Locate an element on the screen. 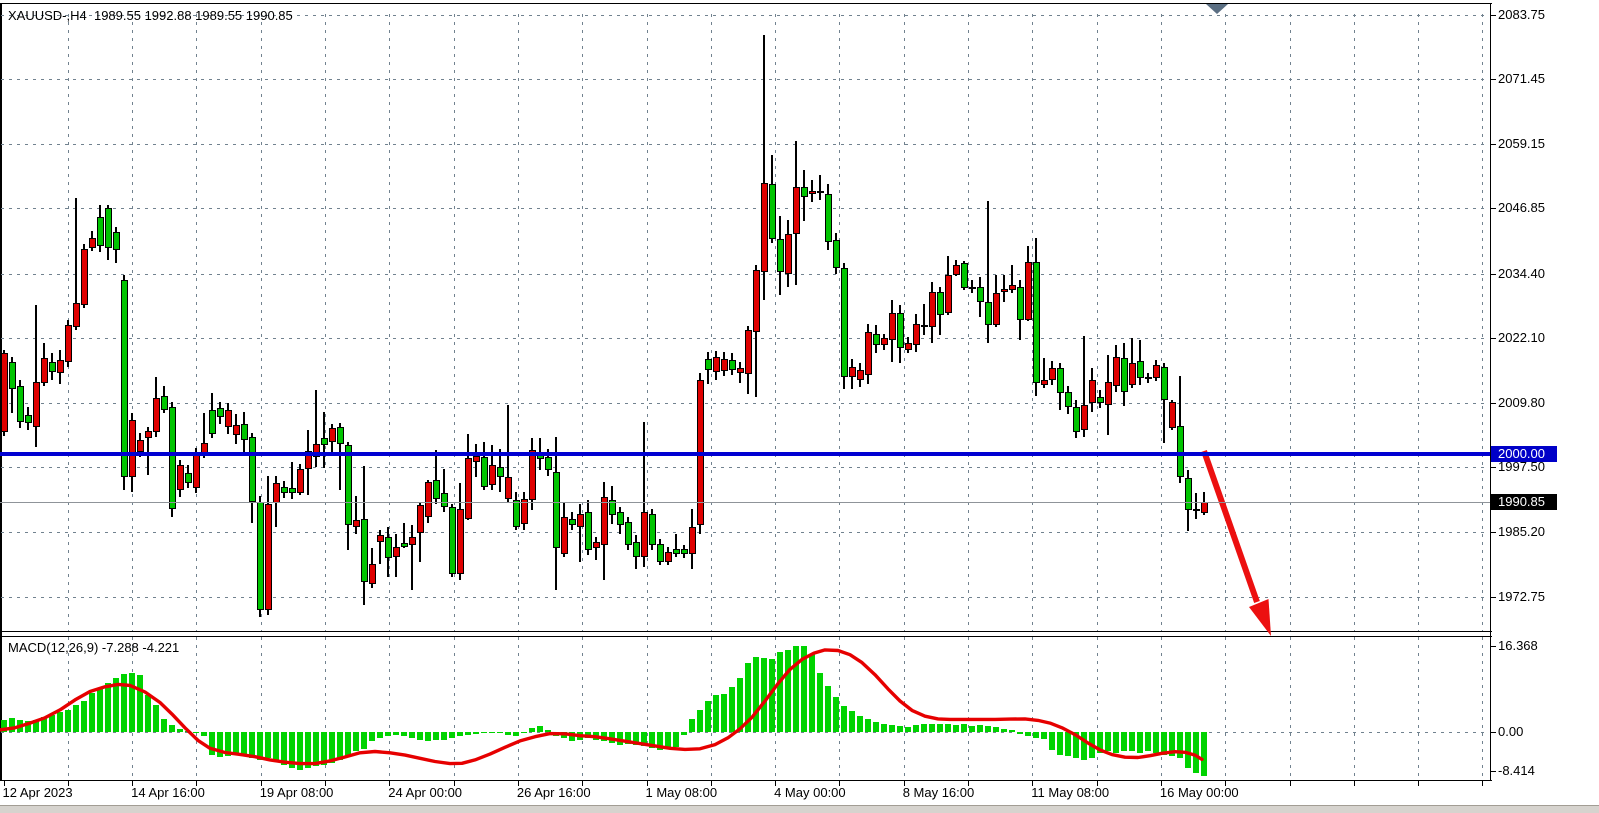 The height and width of the screenshot is (813, 1599). time-tick-label: 8 May 16:00 is located at coordinates (938, 792).